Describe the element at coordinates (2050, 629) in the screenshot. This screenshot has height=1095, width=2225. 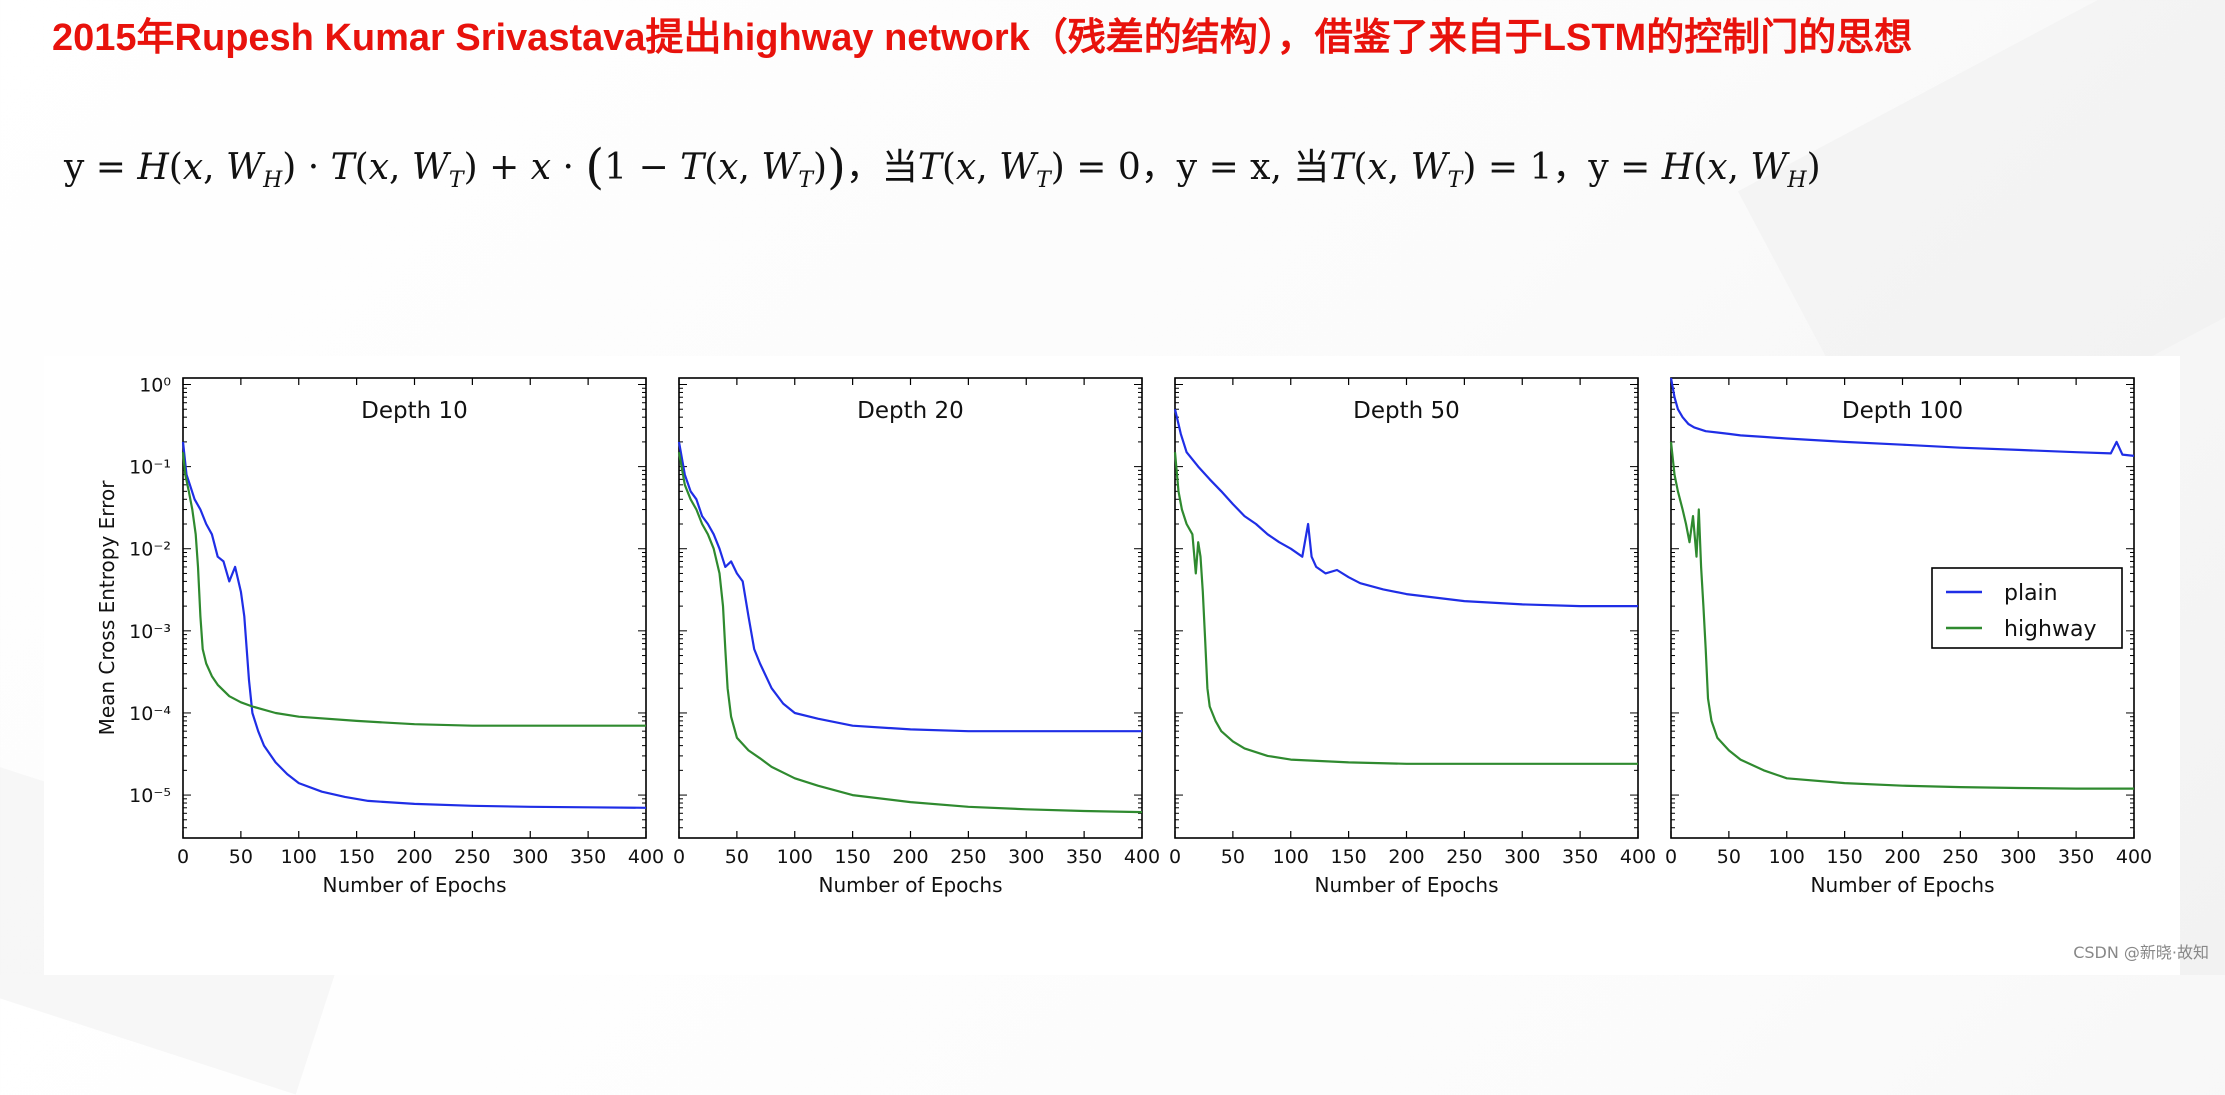
I see `legend-label-highway: highway` at that location.